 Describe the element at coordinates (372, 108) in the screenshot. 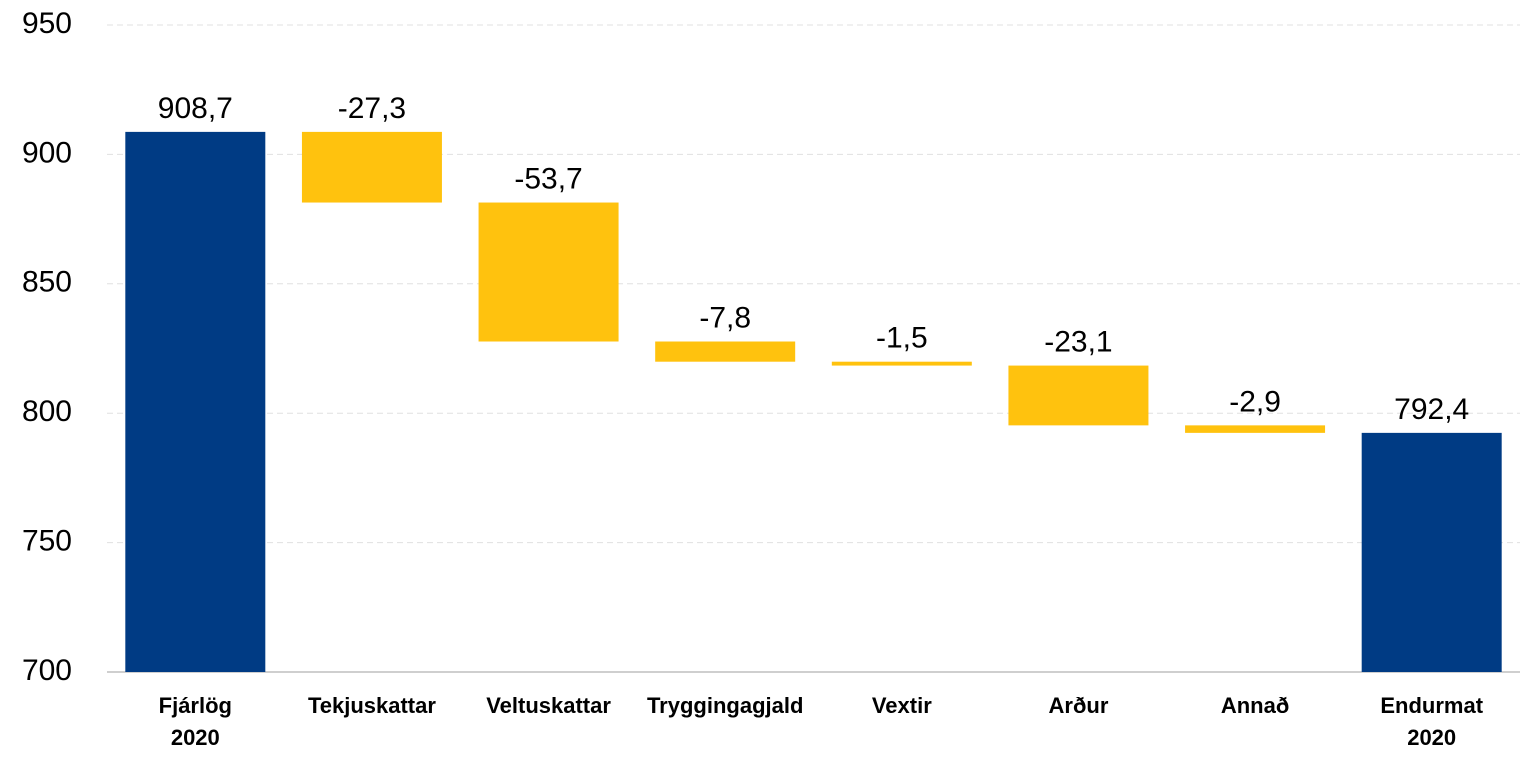

I see `data-label: -27,3` at that location.